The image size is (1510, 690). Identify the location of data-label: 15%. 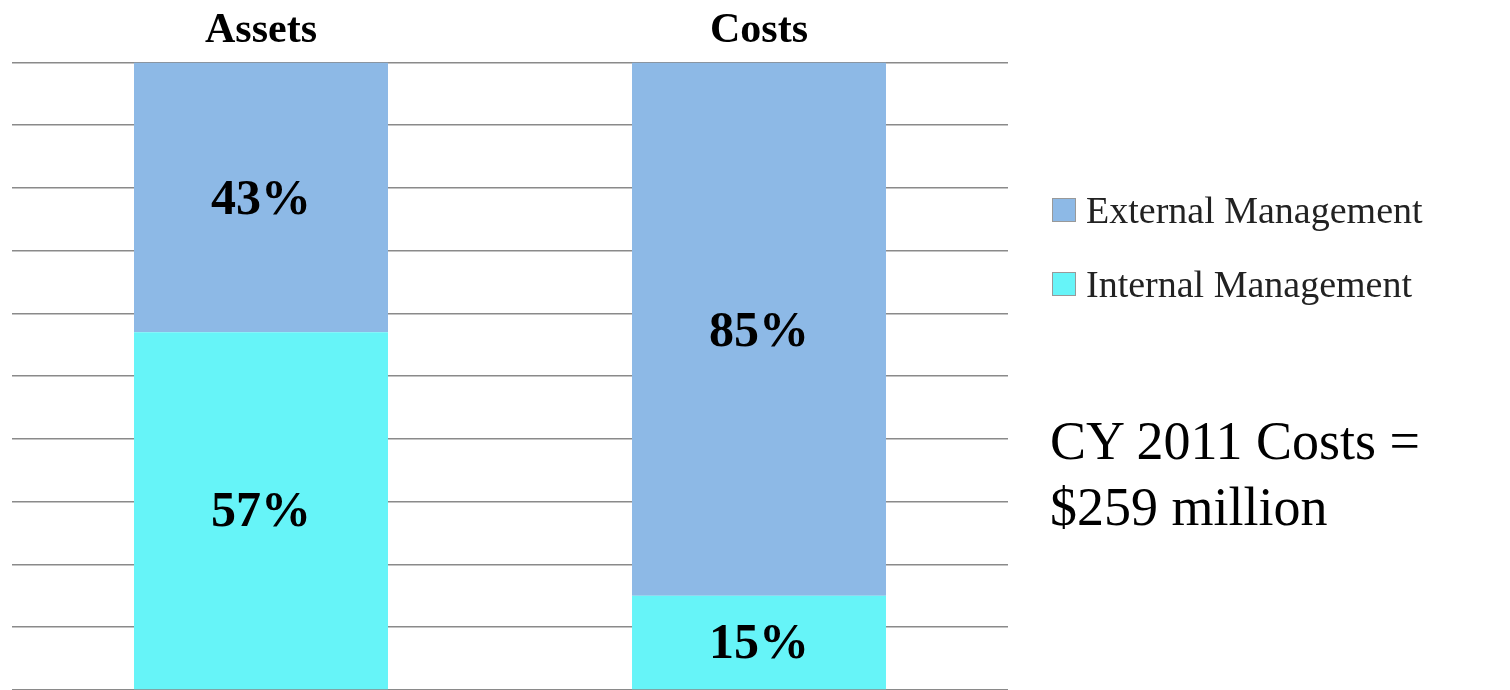
(759, 640).